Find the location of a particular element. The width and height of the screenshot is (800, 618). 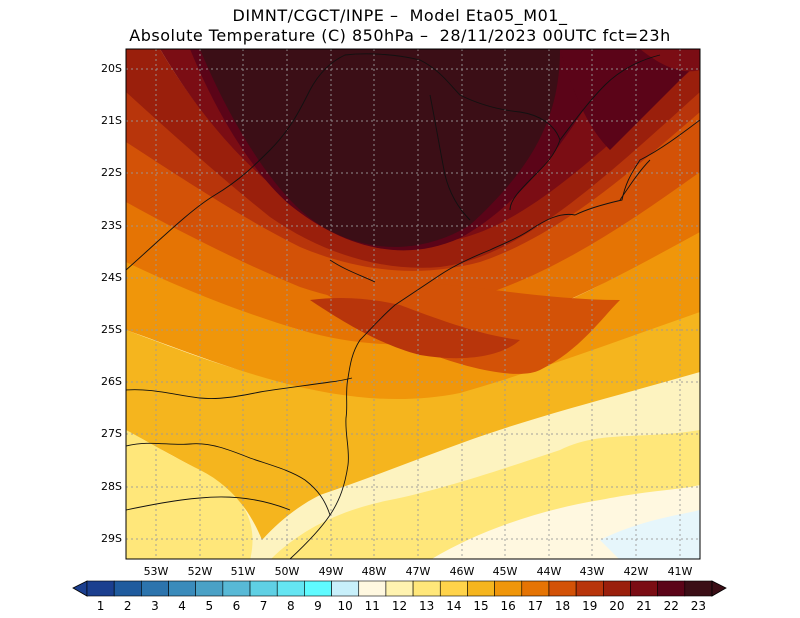

colorbar-label: 16 is located at coordinates (508, 606).